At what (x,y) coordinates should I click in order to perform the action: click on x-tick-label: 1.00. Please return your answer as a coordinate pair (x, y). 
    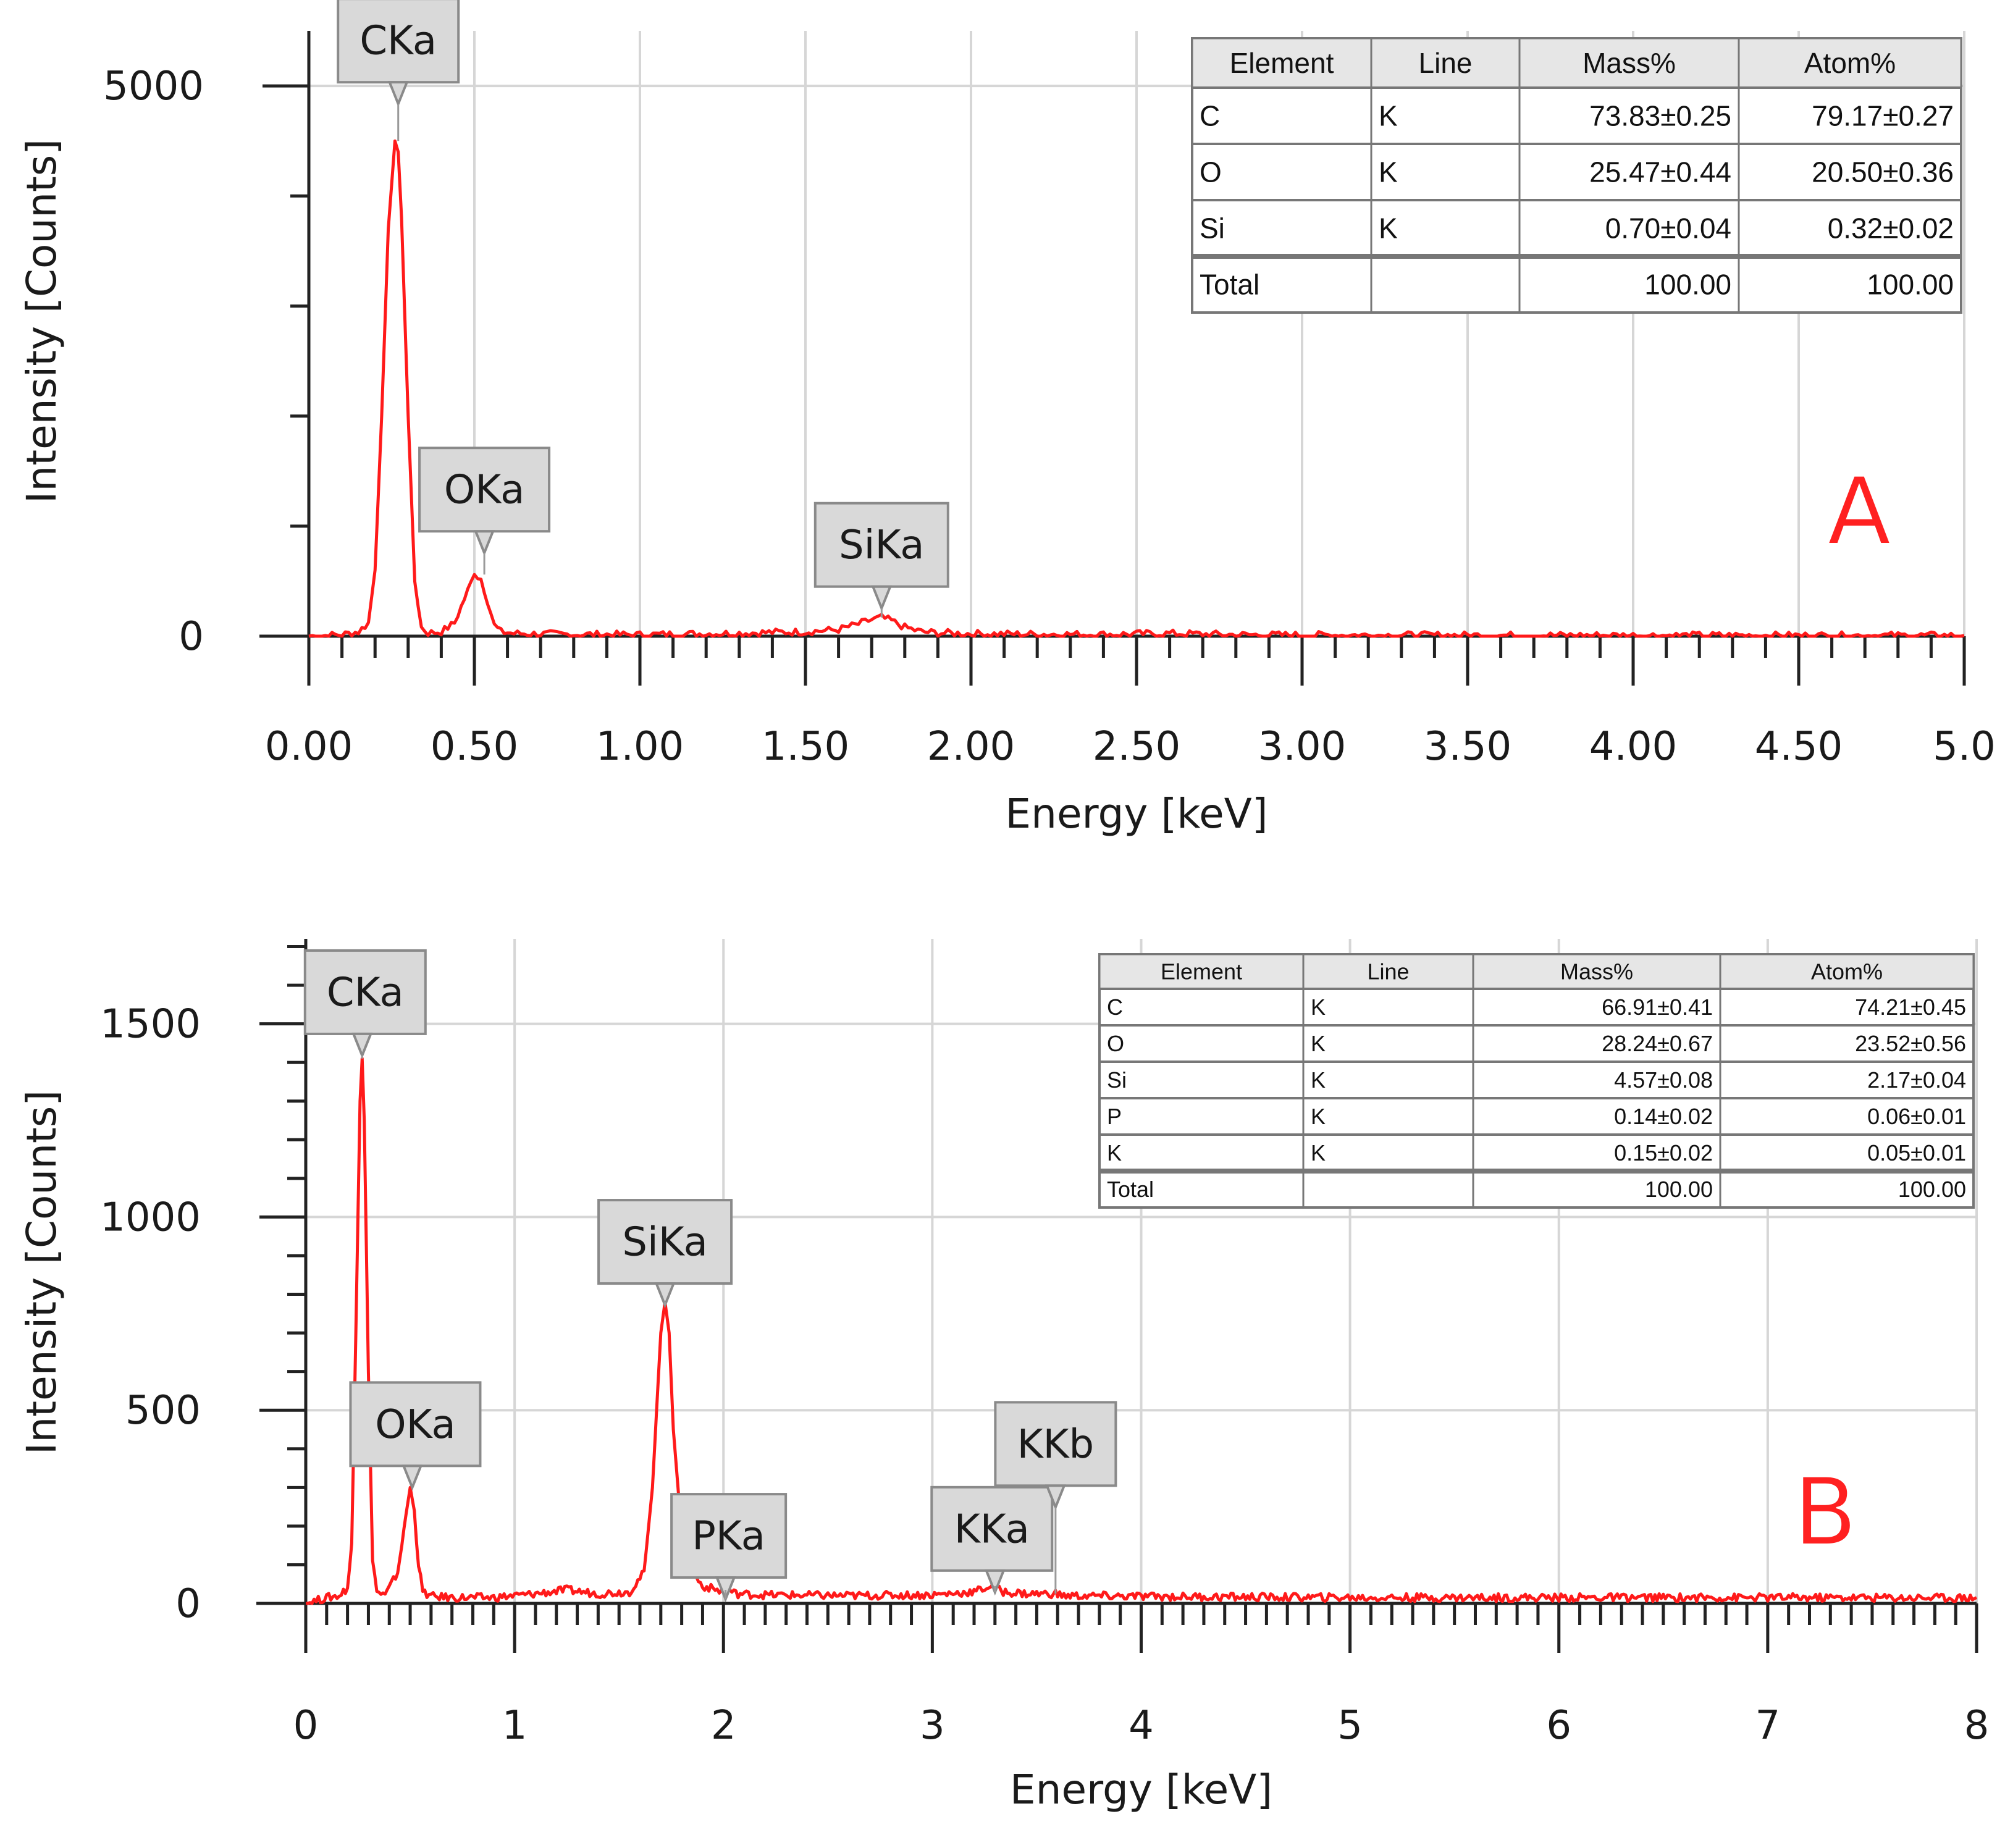
    Looking at the image, I should click on (640, 747).